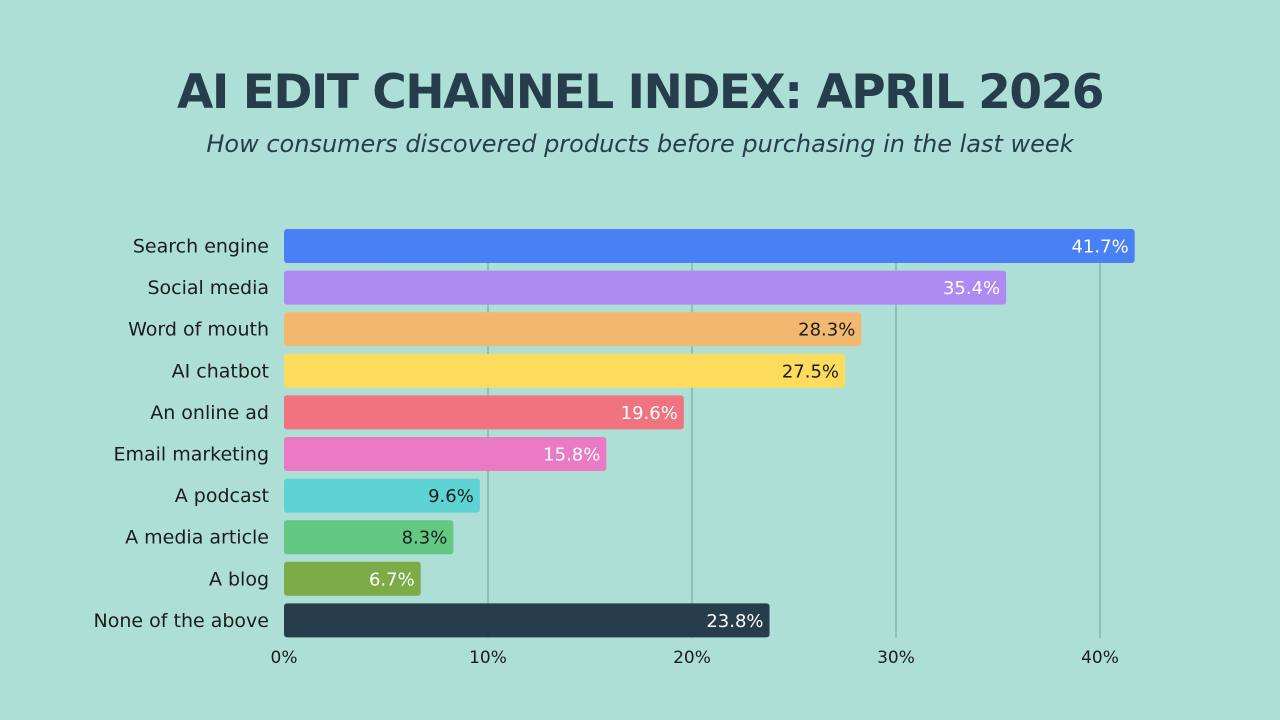 The height and width of the screenshot is (720, 1280). Describe the element at coordinates (284, 658) in the screenshot. I see `x-tick-label: 0%` at that location.